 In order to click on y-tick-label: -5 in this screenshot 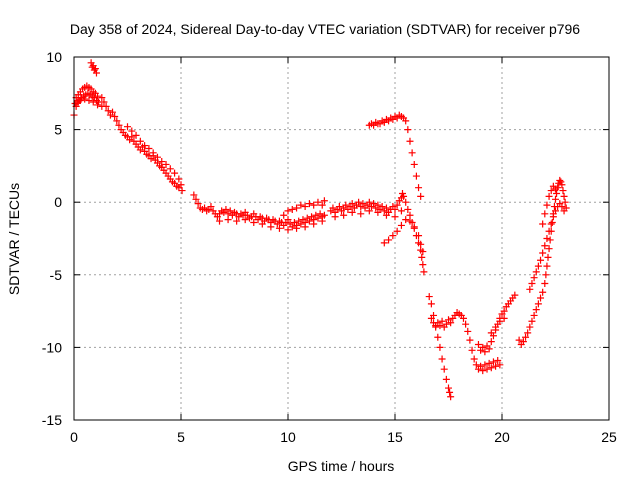, I will do `click(56, 275)`.